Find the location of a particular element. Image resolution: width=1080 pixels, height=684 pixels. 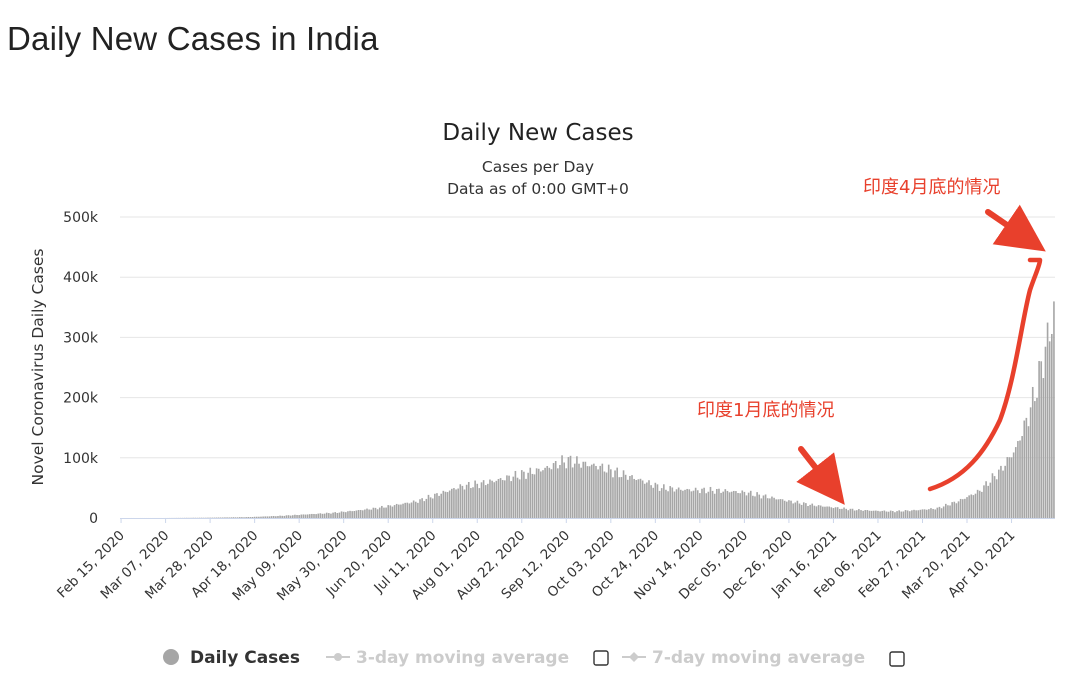

chart-subtitle-1: Cases per Day is located at coordinates (538, 167).